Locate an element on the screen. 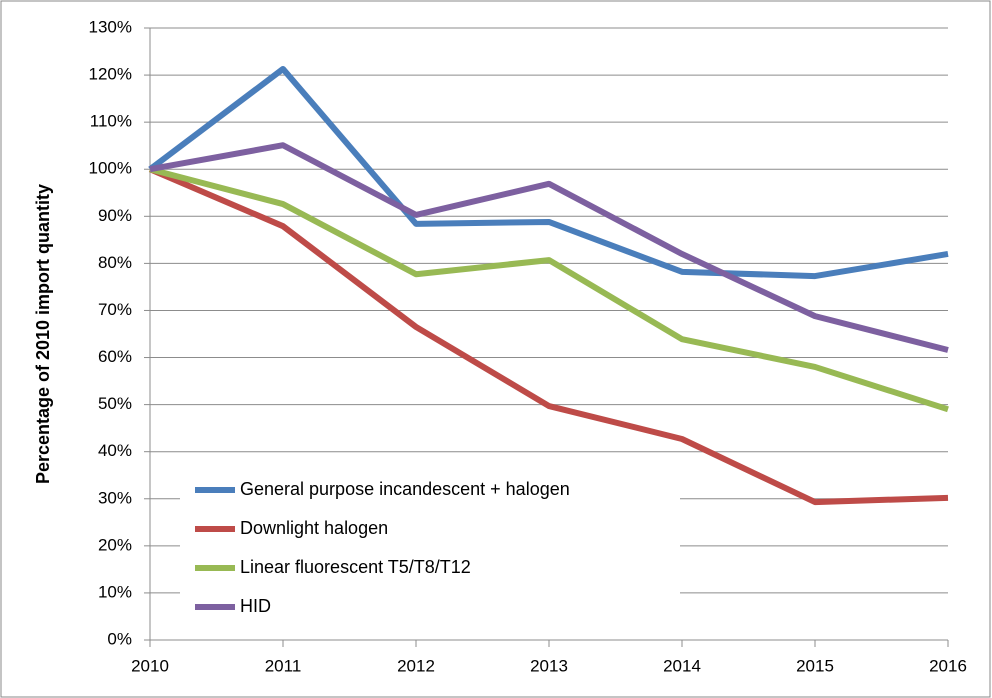  y-axis-label: Percentage of 2010 import quantity is located at coordinates (43, 334).